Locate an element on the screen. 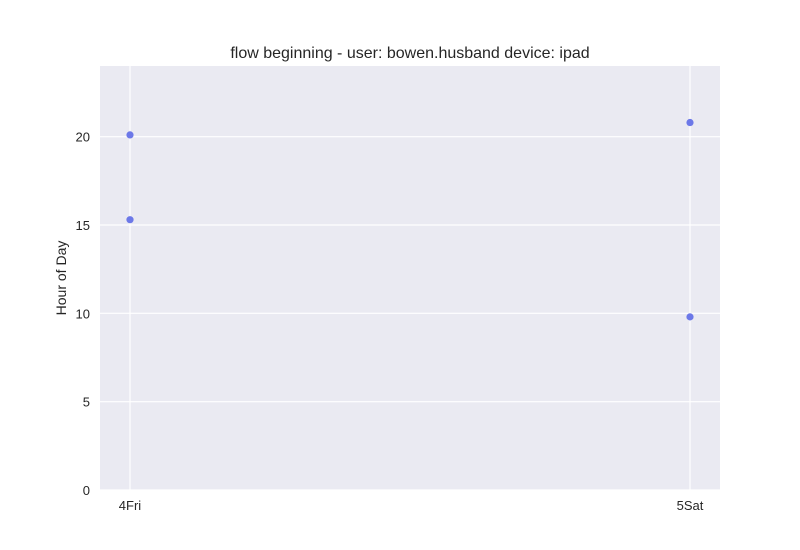 The image size is (800, 550). y-tick-label: 5 is located at coordinates (86, 402).